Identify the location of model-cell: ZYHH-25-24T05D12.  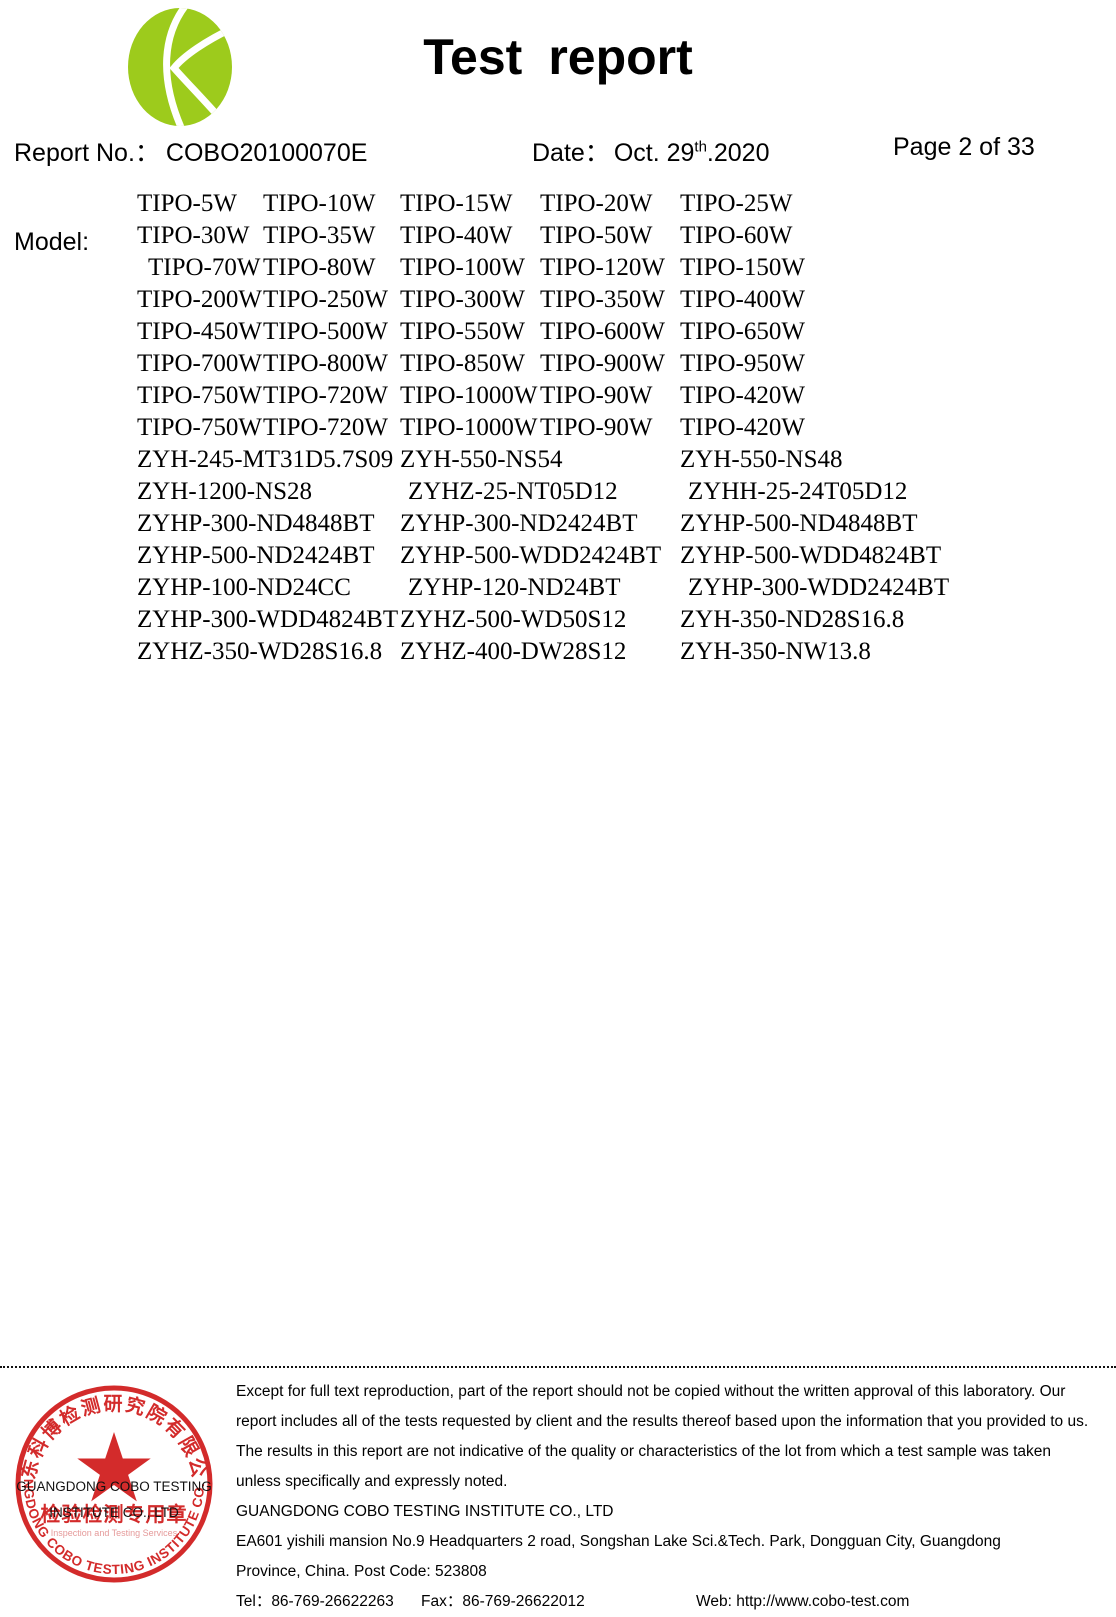
(798, 491).